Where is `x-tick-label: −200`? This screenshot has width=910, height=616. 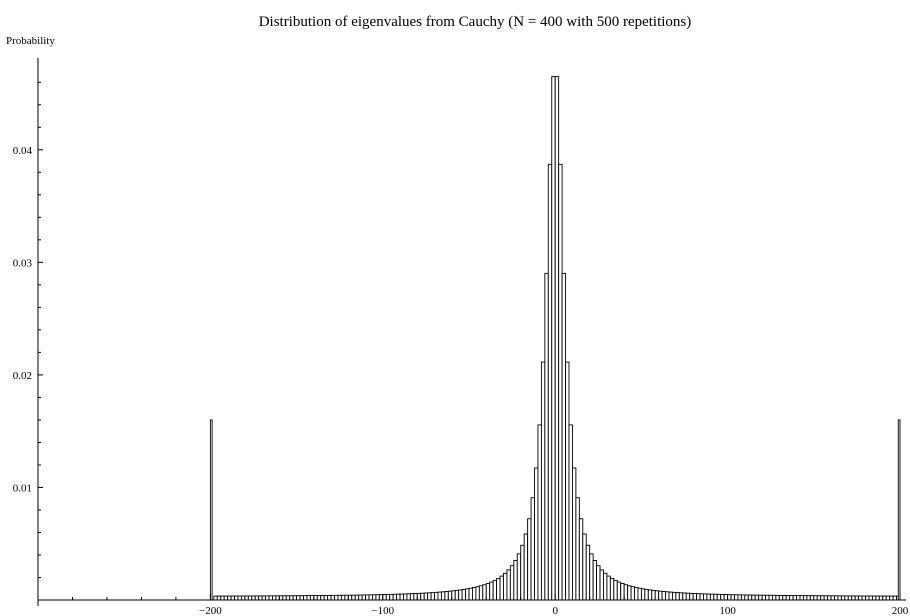 x-tick-label: −200 is located at coordinates (210, 610).